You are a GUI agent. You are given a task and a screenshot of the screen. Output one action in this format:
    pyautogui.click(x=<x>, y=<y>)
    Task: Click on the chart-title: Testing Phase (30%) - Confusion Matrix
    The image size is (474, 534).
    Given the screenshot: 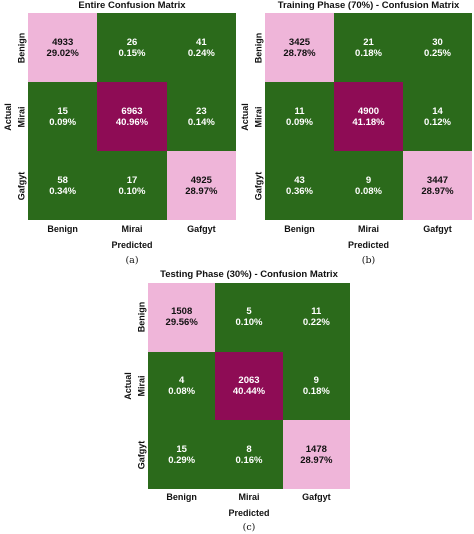 What is the action you would take?
    pyautogui.click(x=249, y=274)
    